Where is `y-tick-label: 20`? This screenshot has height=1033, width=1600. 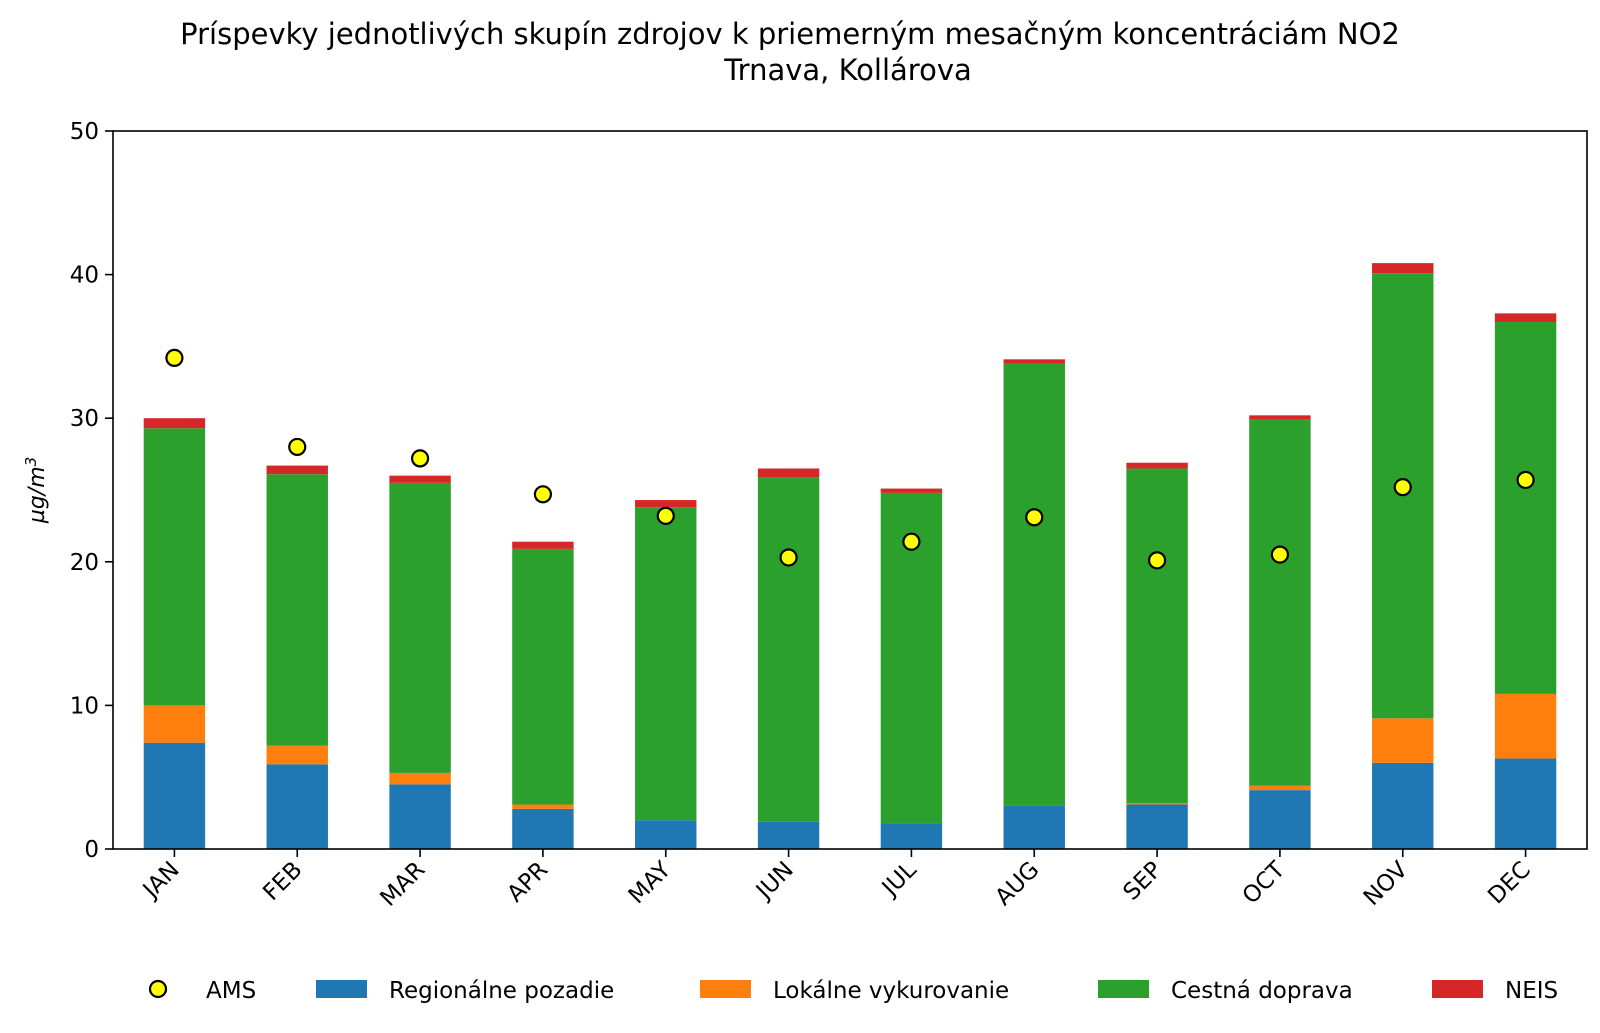
y-tick-label: 20 is located at coordinates (84, 563).